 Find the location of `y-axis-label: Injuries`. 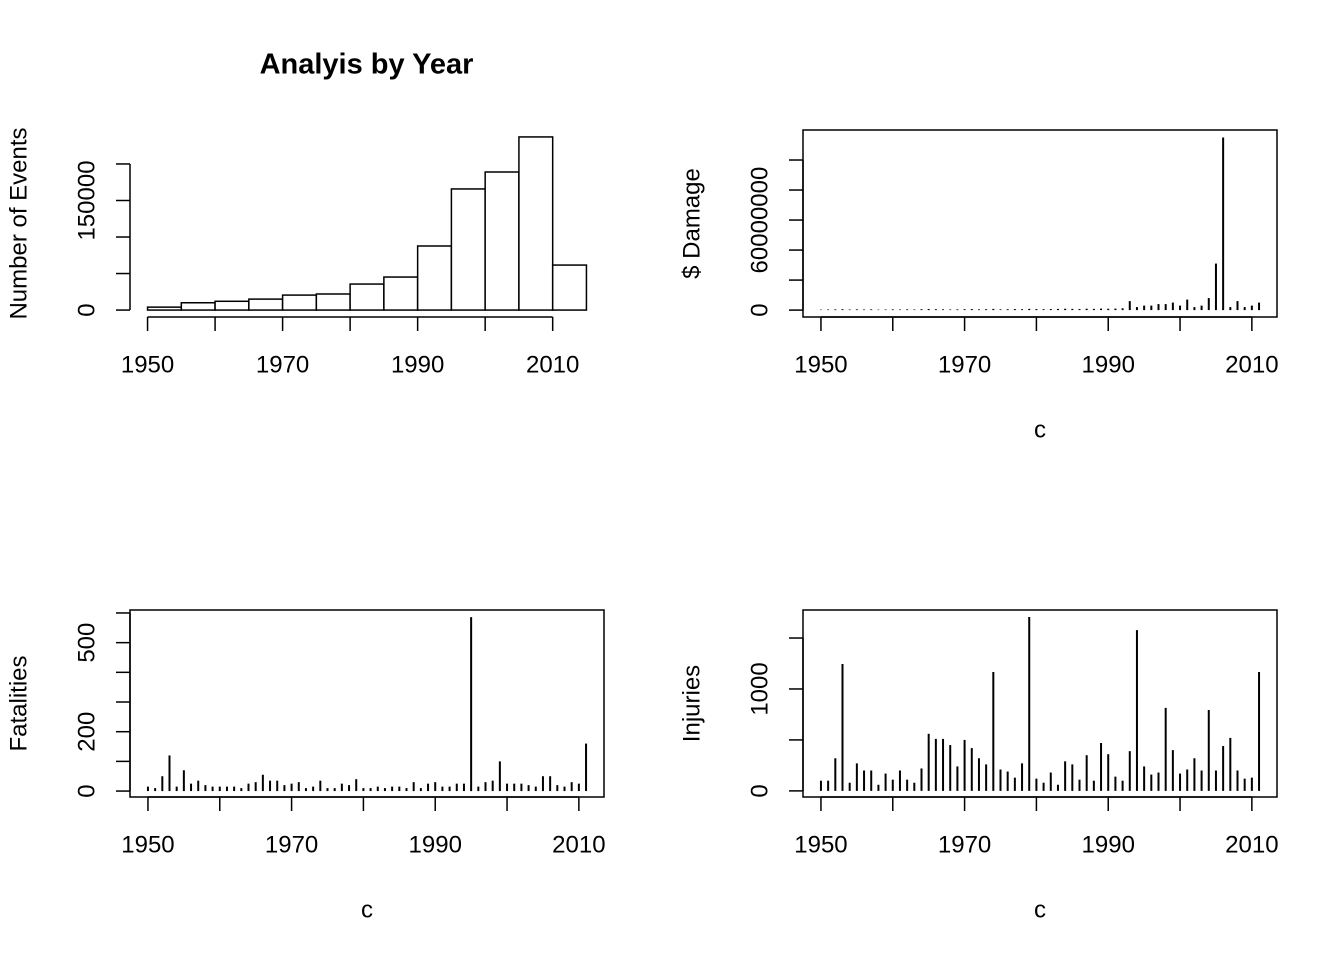

y-axis-label: Injuries is located at coordinates (691, 703).